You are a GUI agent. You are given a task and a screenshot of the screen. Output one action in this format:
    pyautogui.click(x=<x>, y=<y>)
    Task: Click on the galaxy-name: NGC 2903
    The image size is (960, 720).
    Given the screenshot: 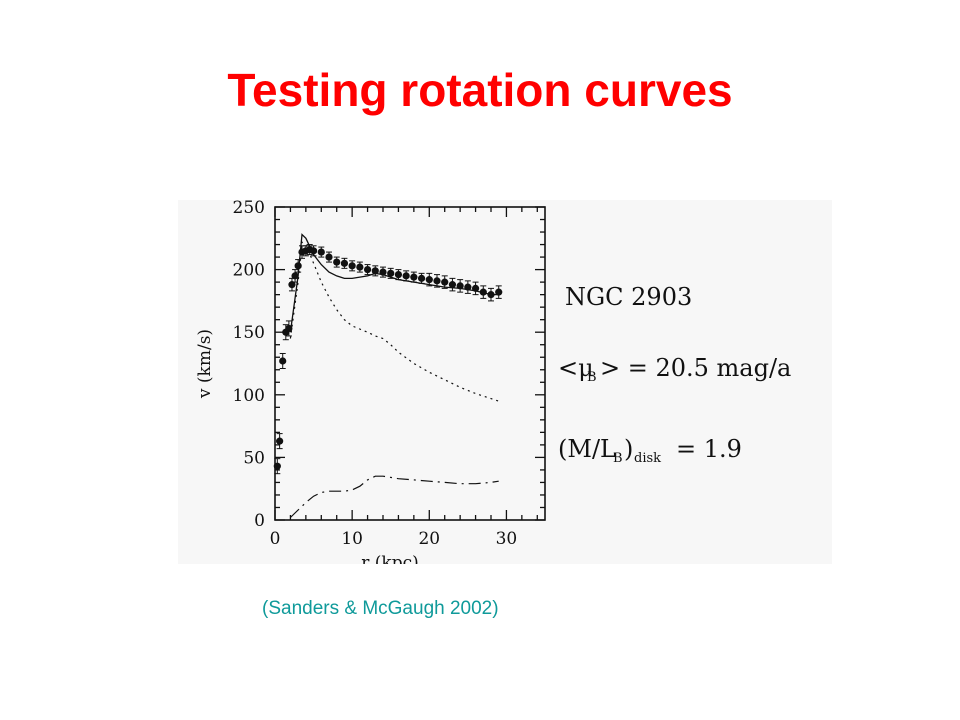 What is the action you would take?
    pyautogui.click(x=628, y=297)
    